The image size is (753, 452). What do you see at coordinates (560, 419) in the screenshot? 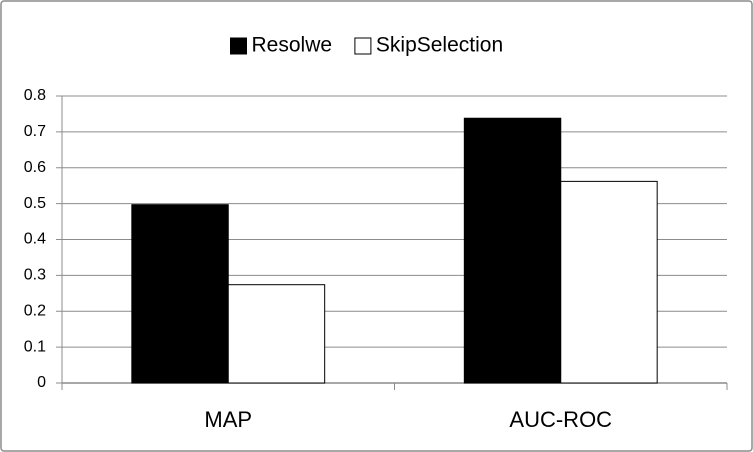
I see `x-tick-label: AUC-ROC` at bounding box center [560, 419].